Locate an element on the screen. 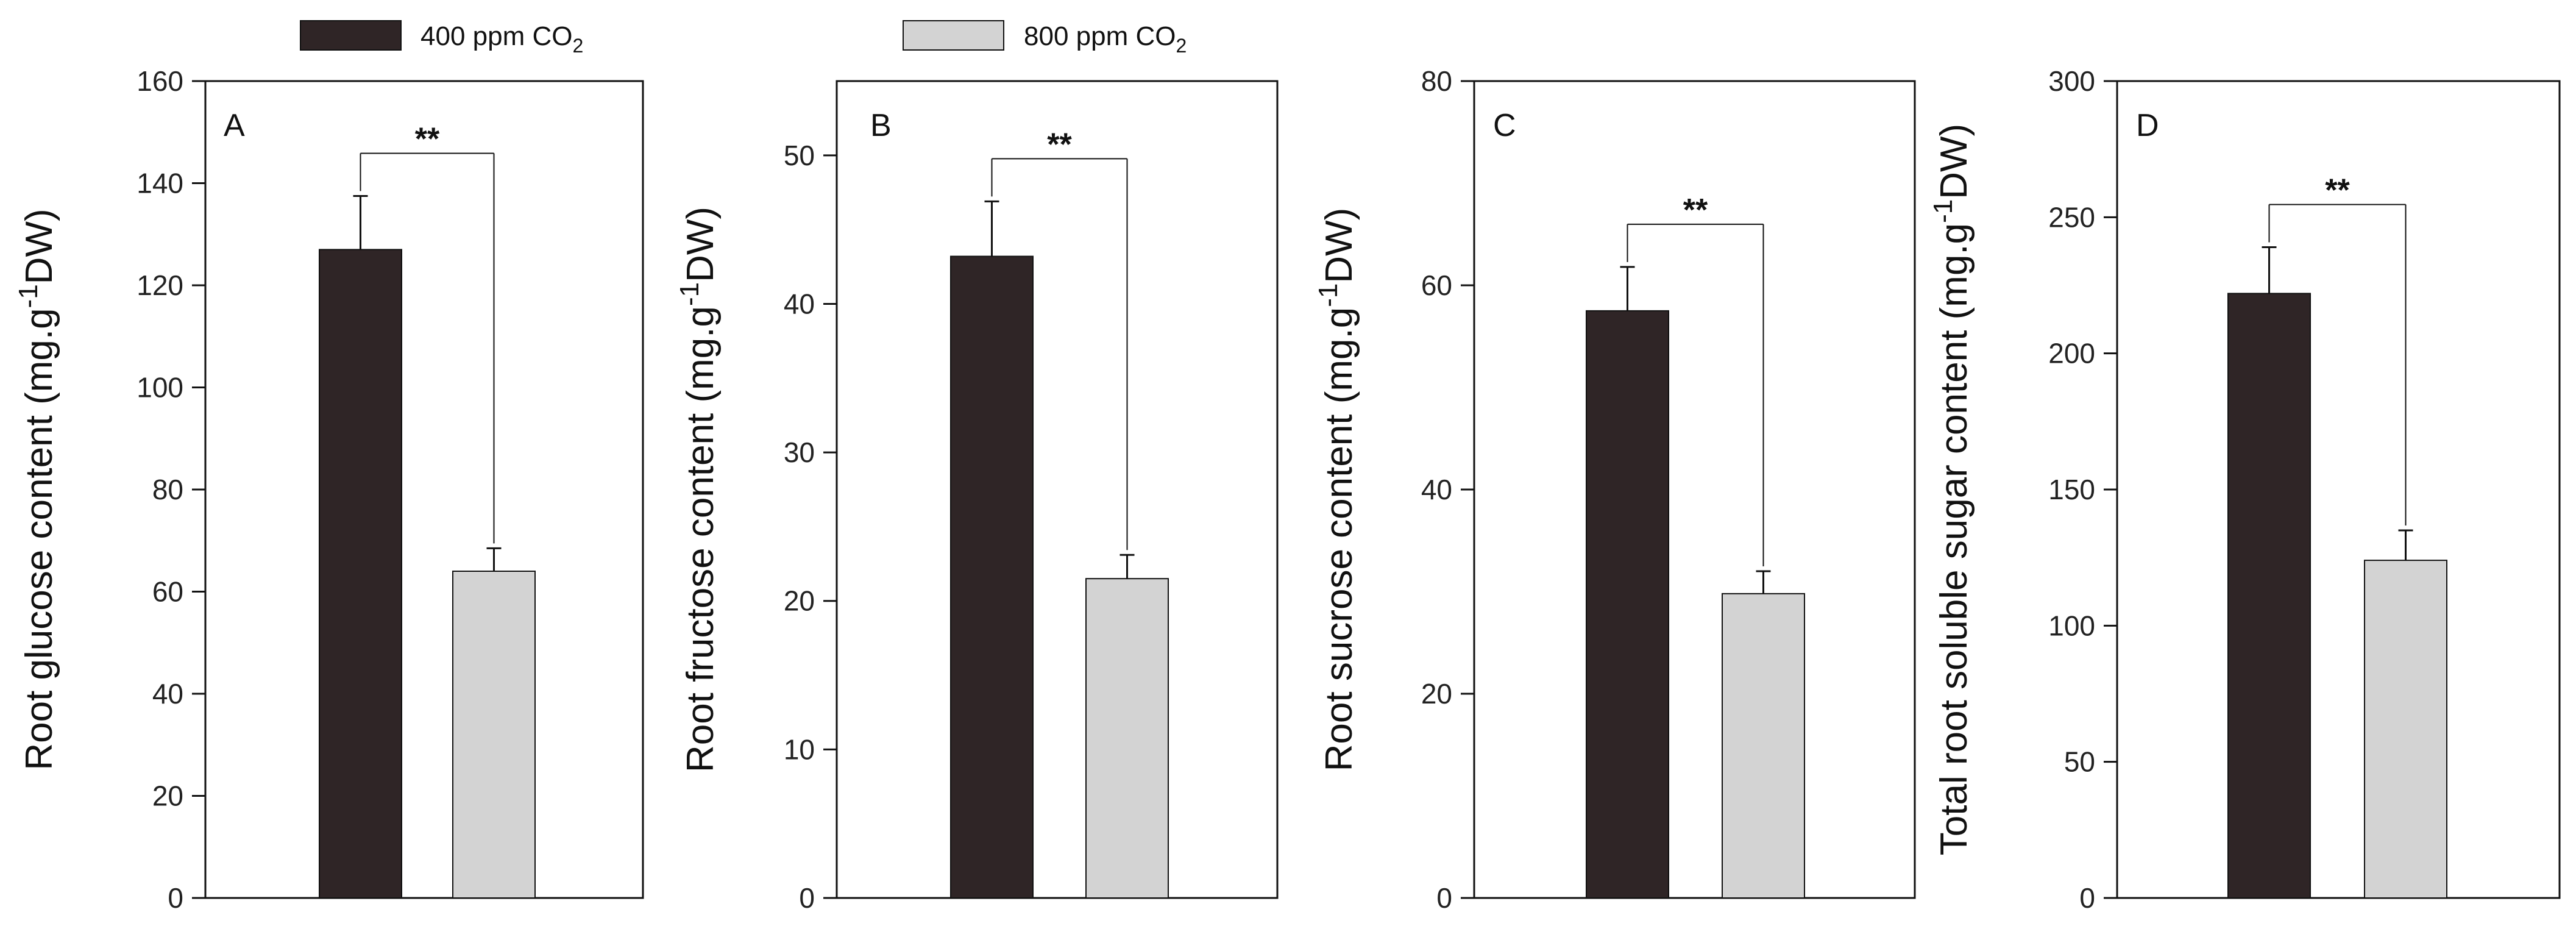 This screenshot has height=951, width=2576. y-tick-label: 150 is located at coordinates (2072, 490).